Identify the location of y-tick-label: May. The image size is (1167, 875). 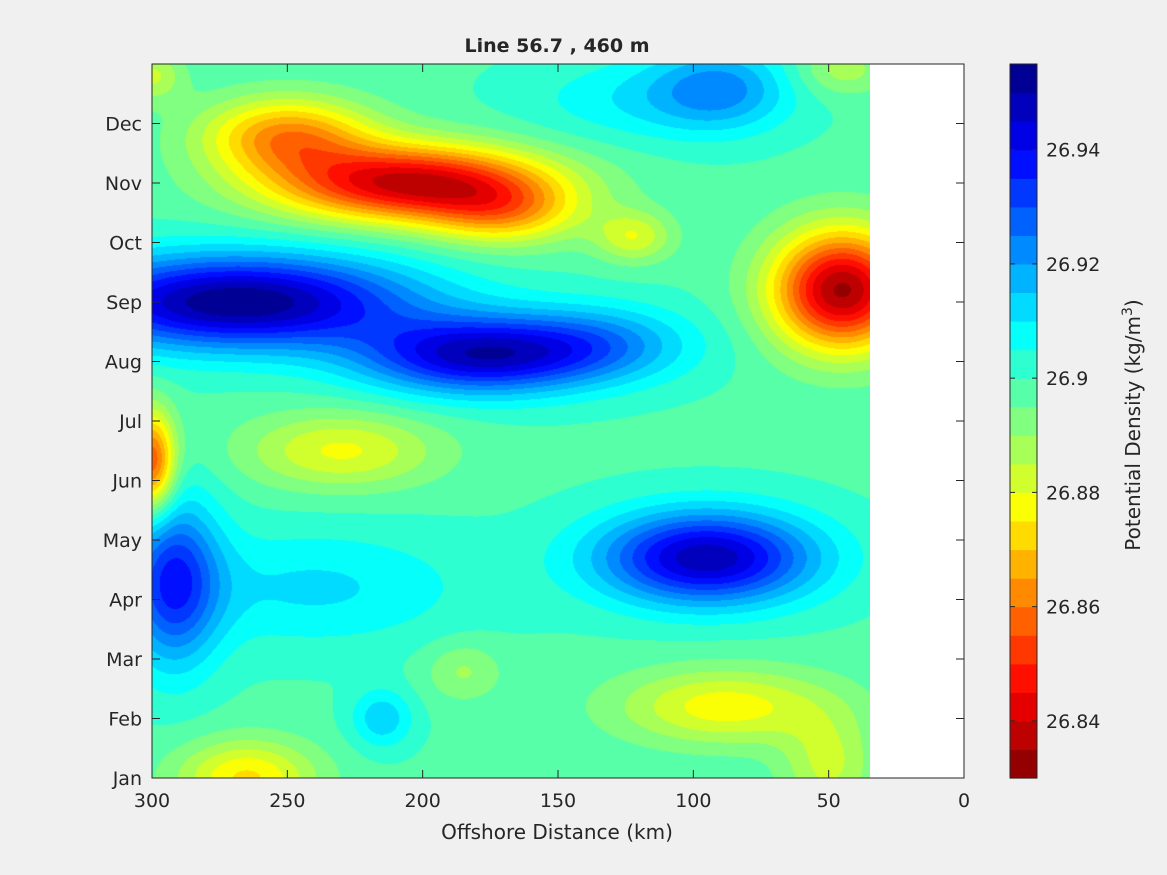
(122, 541).